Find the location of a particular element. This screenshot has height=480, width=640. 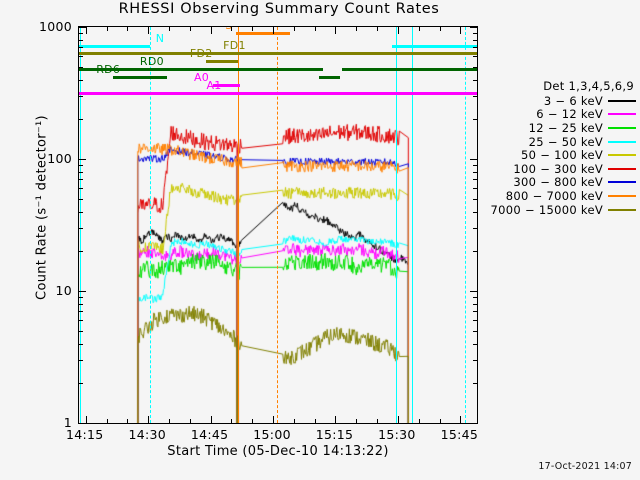

y-tick-label: 10 is located at coordinates (63, 290).